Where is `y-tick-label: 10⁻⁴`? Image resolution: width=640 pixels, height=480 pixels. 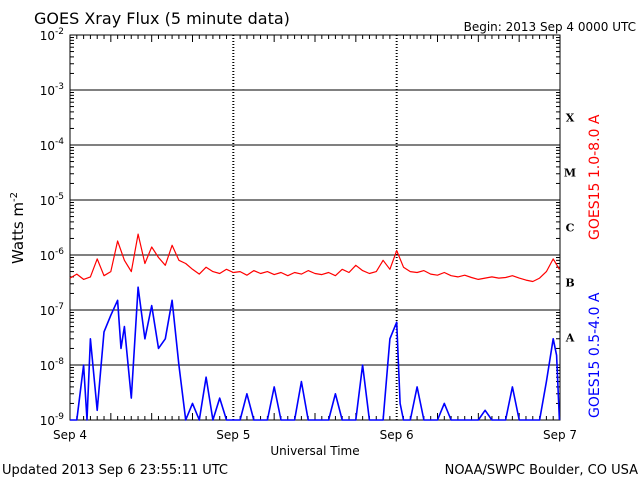 y-tick-label: 10⁻⁴ is located at coordinates (52, 145).